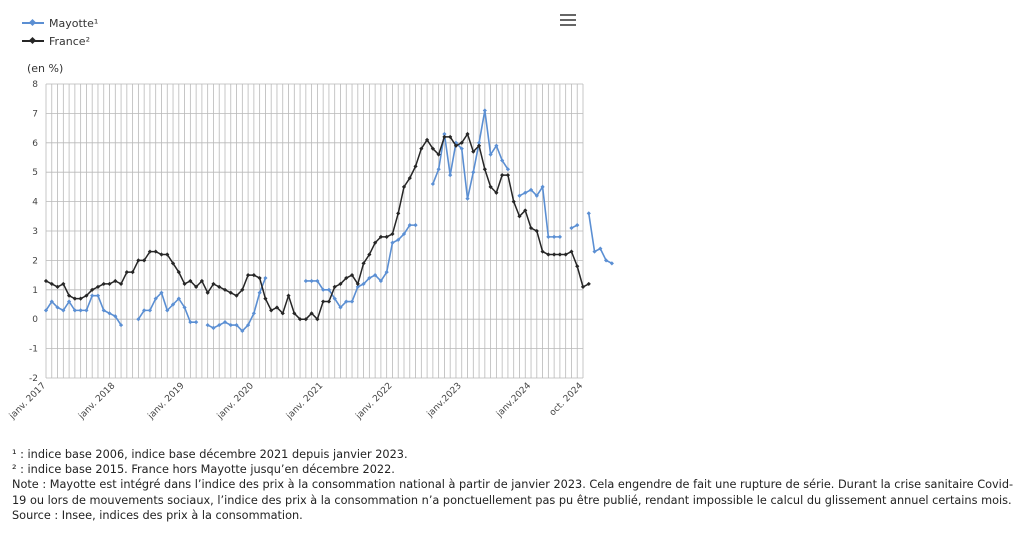  What do you see at coordinates (568, 21) in the screenshot?
I see `hamburger-menu-icon` at bounding box center [568, 21].